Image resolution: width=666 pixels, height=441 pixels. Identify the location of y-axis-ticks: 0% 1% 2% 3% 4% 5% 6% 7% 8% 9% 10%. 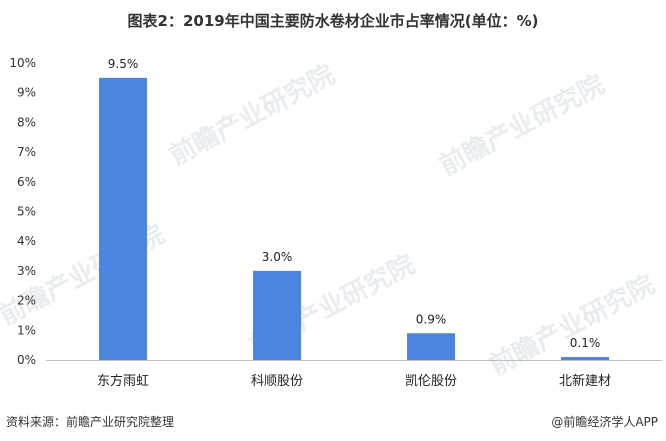
(22, 211).